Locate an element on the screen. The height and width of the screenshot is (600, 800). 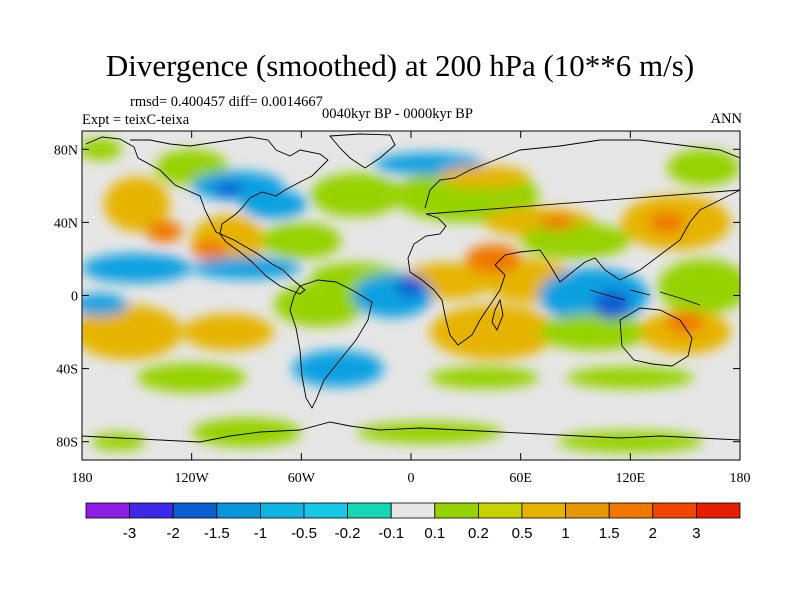
colorbar-label-12: 2 is located at coordinates (653, 533).